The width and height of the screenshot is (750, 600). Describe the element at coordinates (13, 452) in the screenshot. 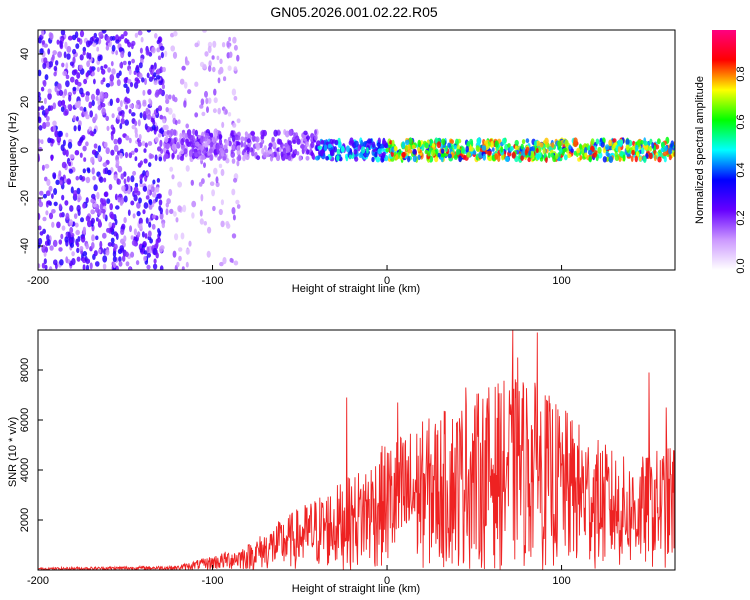

I see `snr-y-label: SNR (10 * v/v)` at that location.